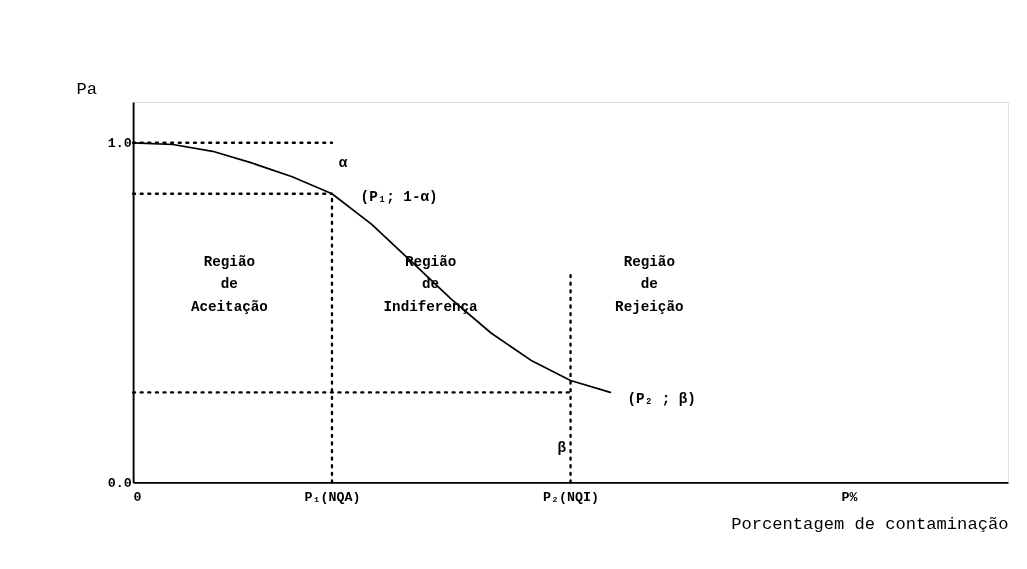  I want to click on x-axis-title: Porcentagem de contaminação, so click(870, 524).